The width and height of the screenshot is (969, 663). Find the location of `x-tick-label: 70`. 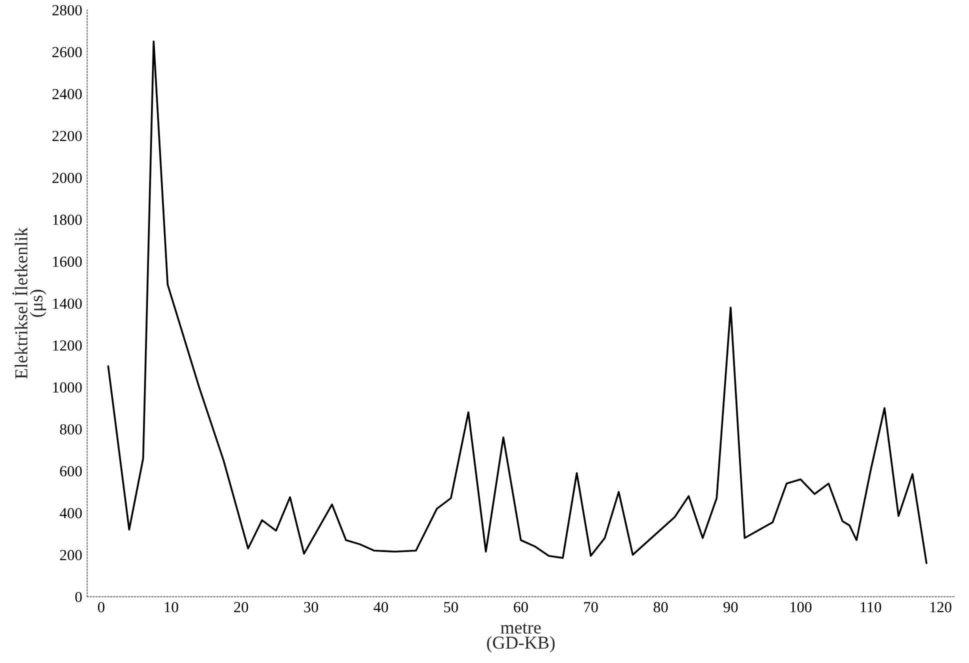

x-tick-label: 70 is located at coordinates (591, 607).